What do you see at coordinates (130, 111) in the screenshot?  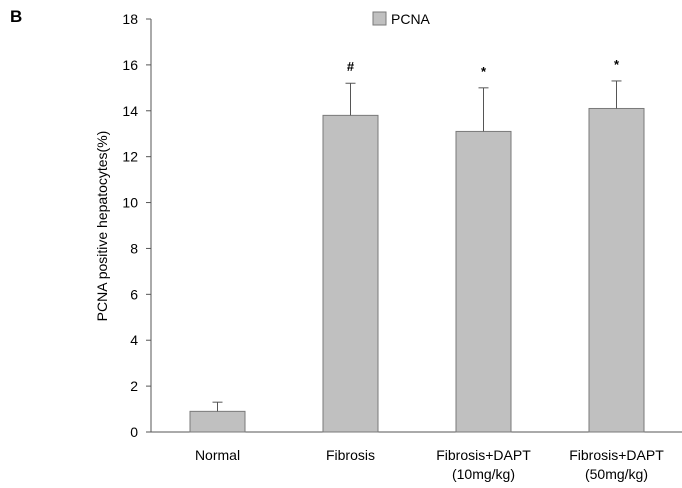 I see `y-tick-label: 14` at bounding box center [130, 111].